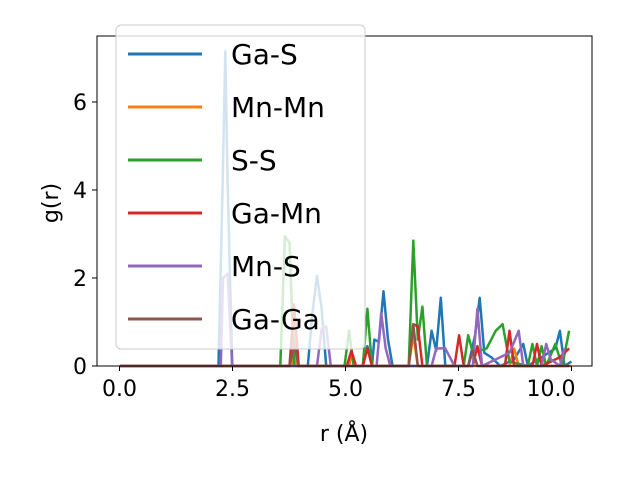 The width and height of the screenshot is (640, 480). I want to click on y-axis: 0 2 4 6 g(r), so click(68, 235).